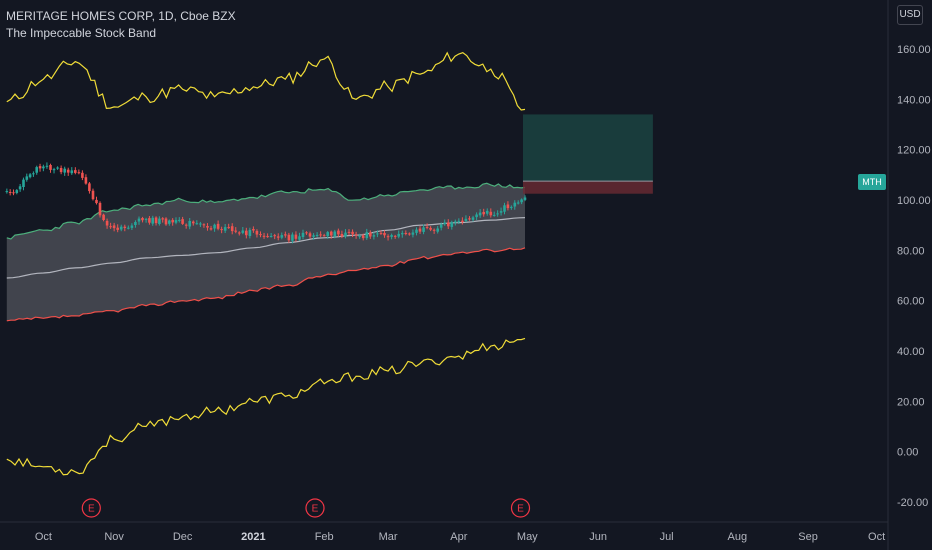 The width and height of the screenshot is (932, 550). What do you see at coordinates (527, 537) in the screenshot?
I see `time-tick-label: May` at bounding box center [527, 537].